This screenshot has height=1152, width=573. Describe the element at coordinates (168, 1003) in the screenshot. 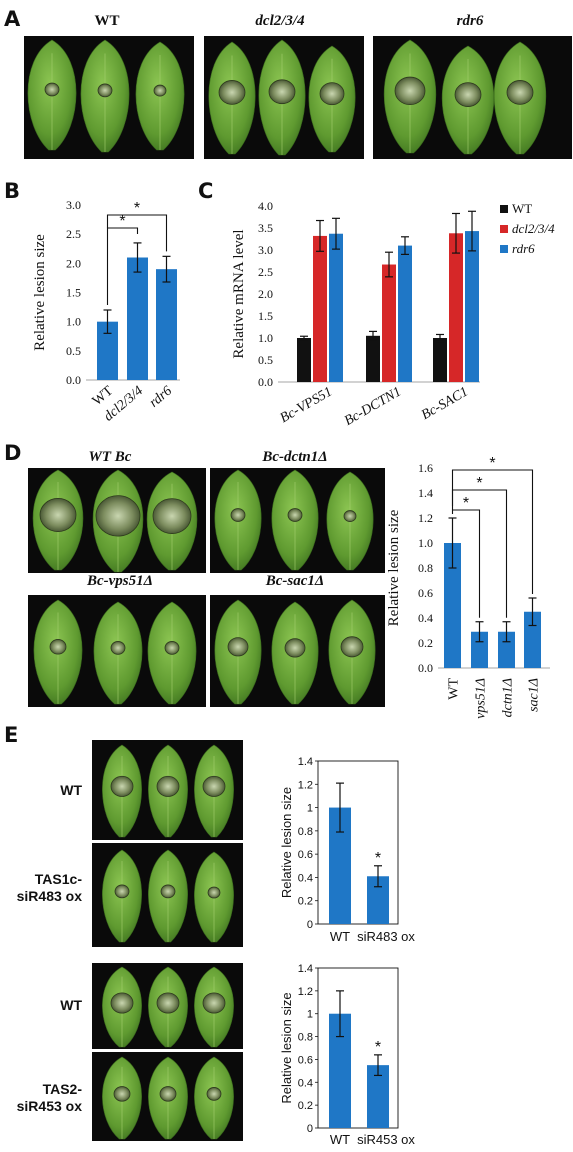

I see `leaf-e-wt2-2-lesion` at that location.